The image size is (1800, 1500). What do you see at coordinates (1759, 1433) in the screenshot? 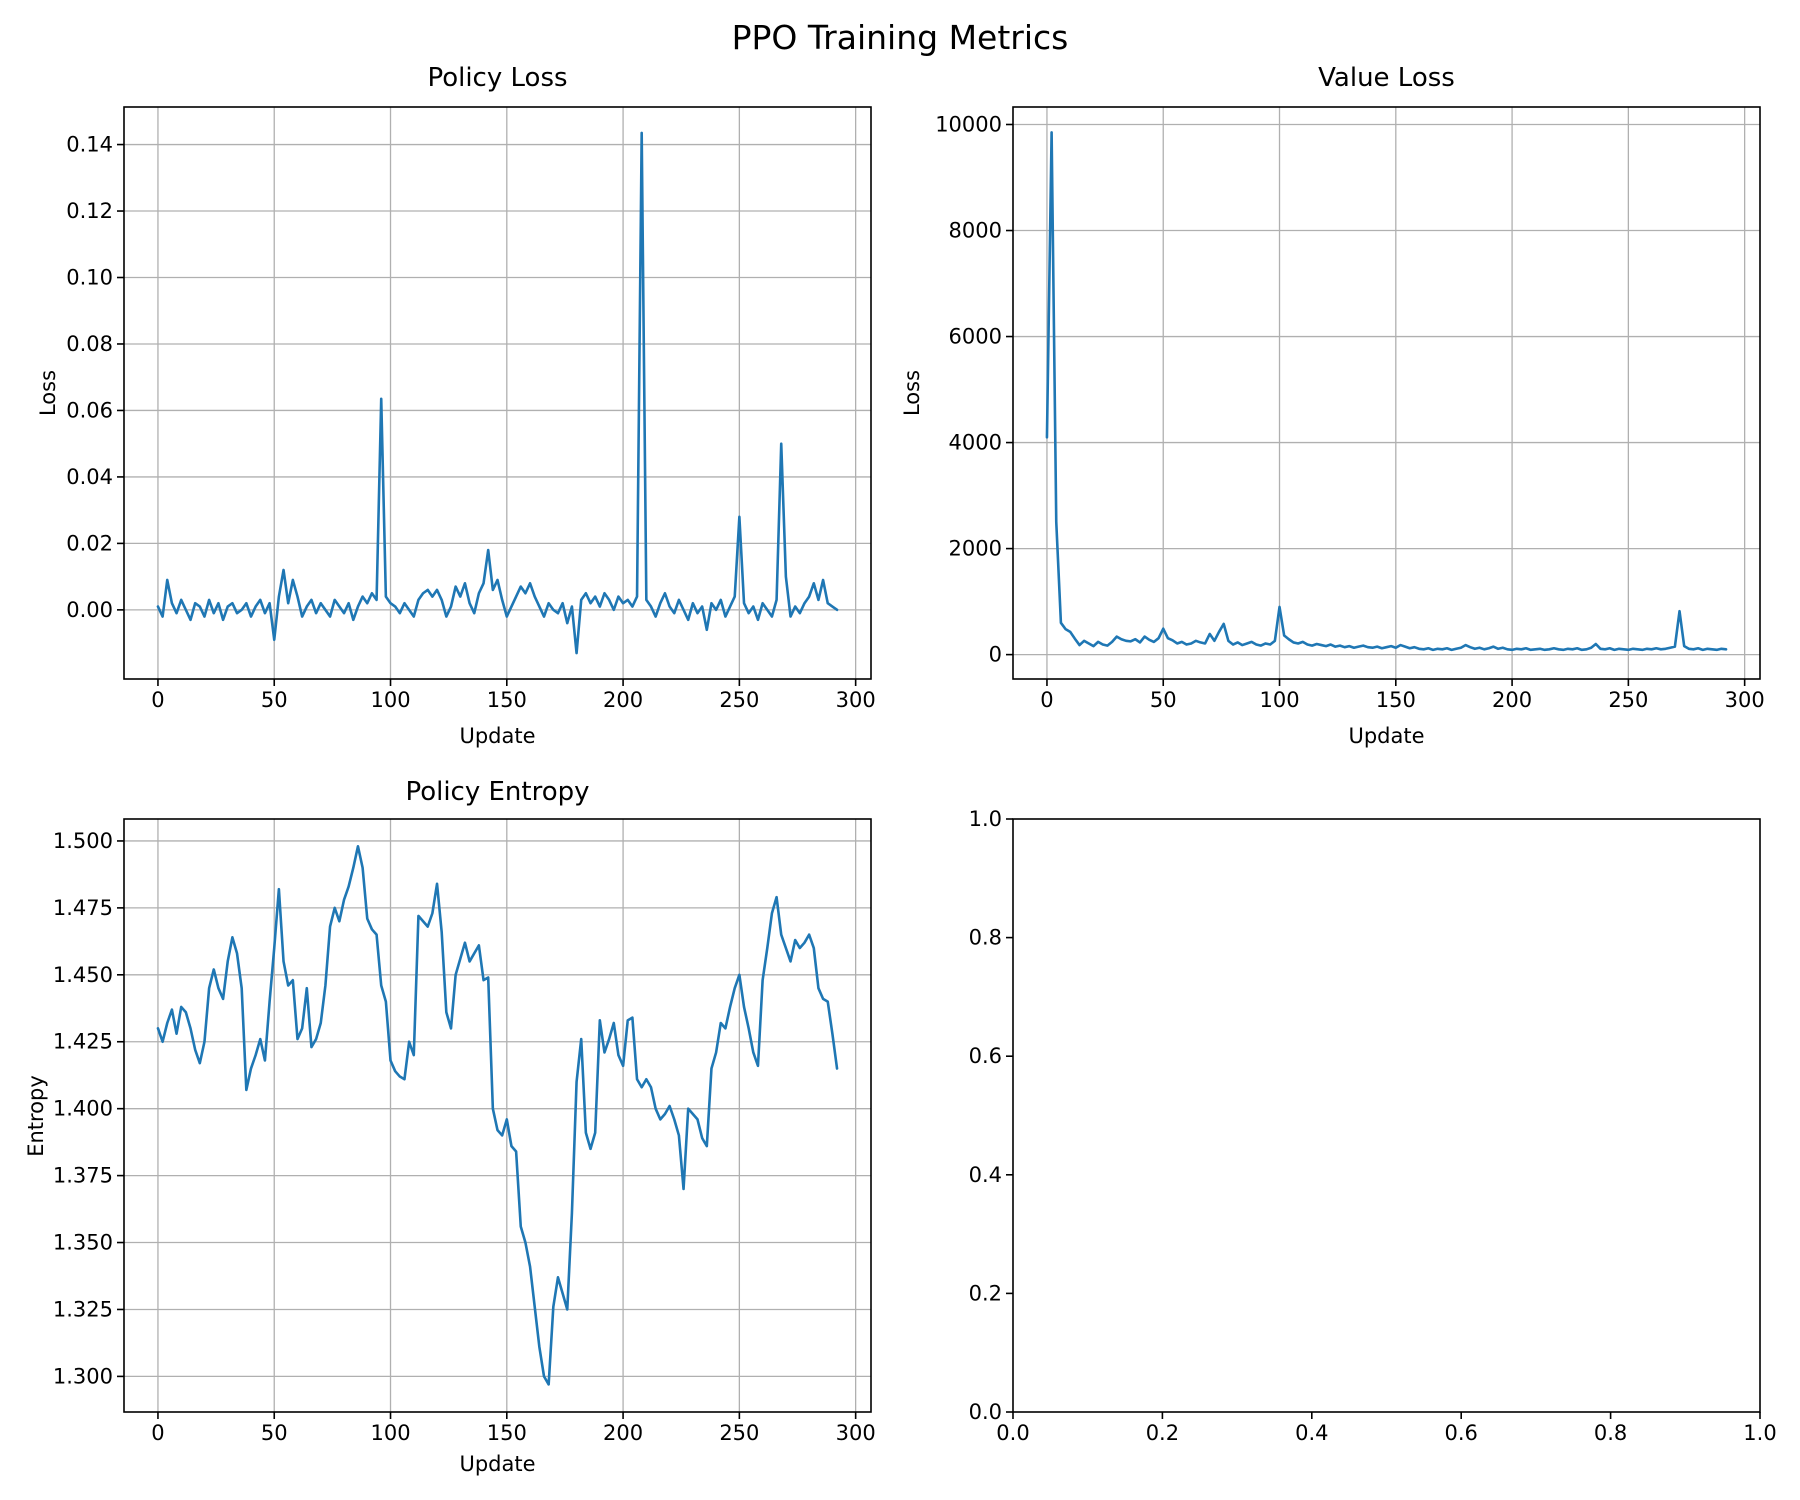
I see `empty_panel-xtick-label: 1.0` at bounding box center [1759, 1433].